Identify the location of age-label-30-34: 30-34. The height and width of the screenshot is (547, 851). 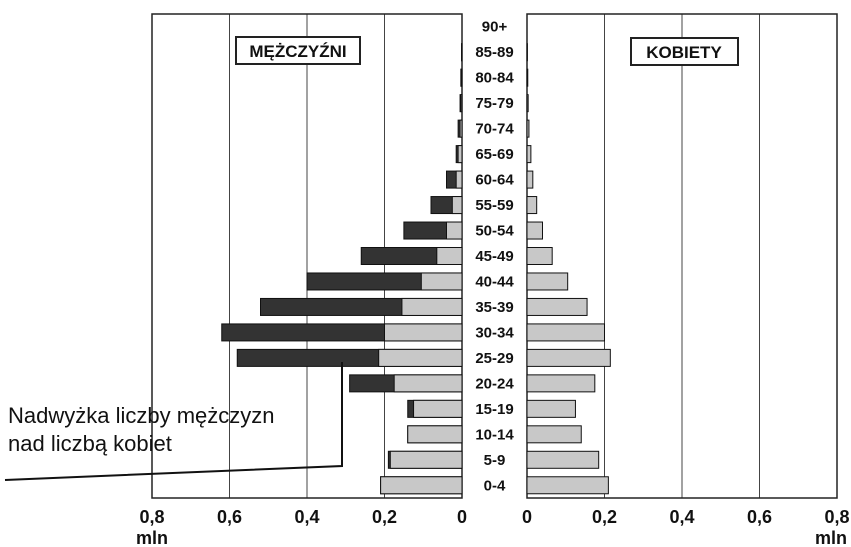
(494, 332).